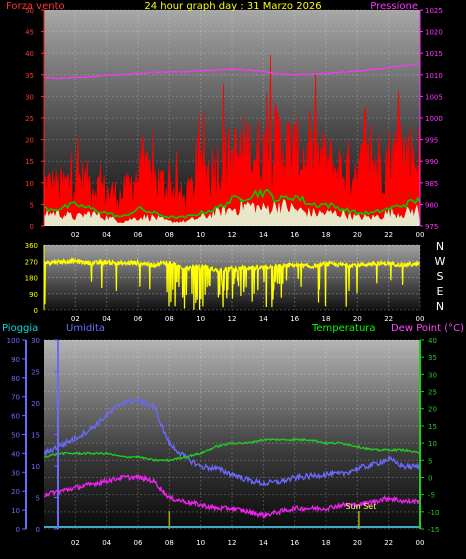  What do you see at coordinates (31, 279) in the screenshot?
I see `direction-tick-label: 180` at bounding box center [31, 279].